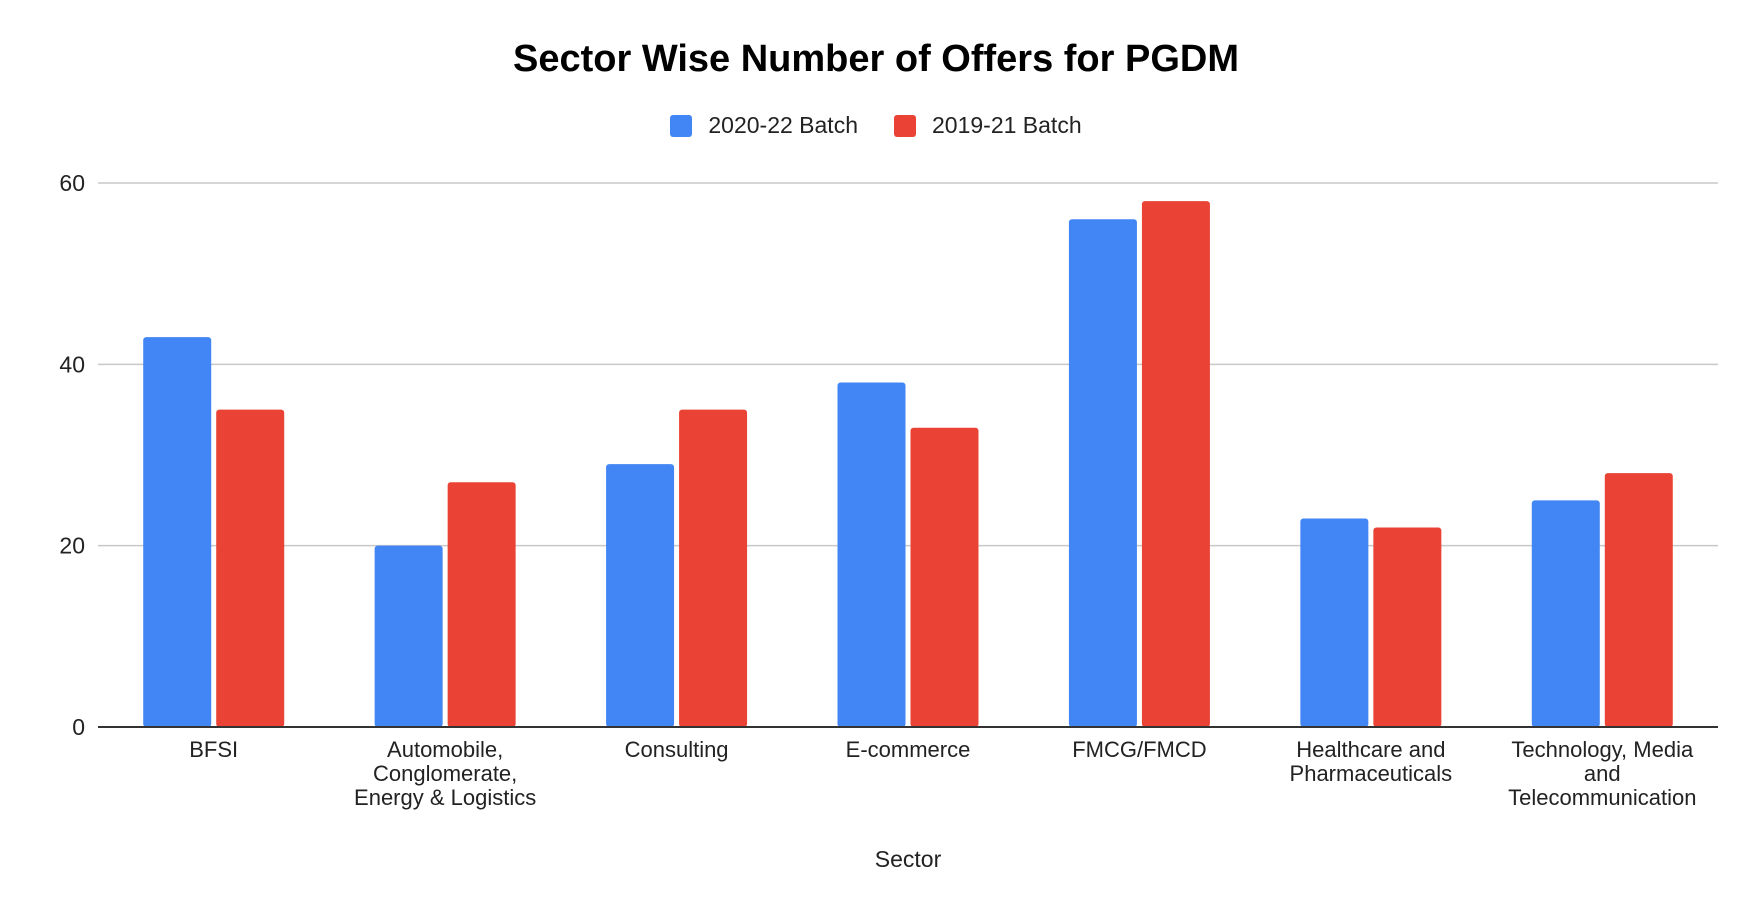  I want to click on x-tick-label: E-commerce, so click(908, 749).